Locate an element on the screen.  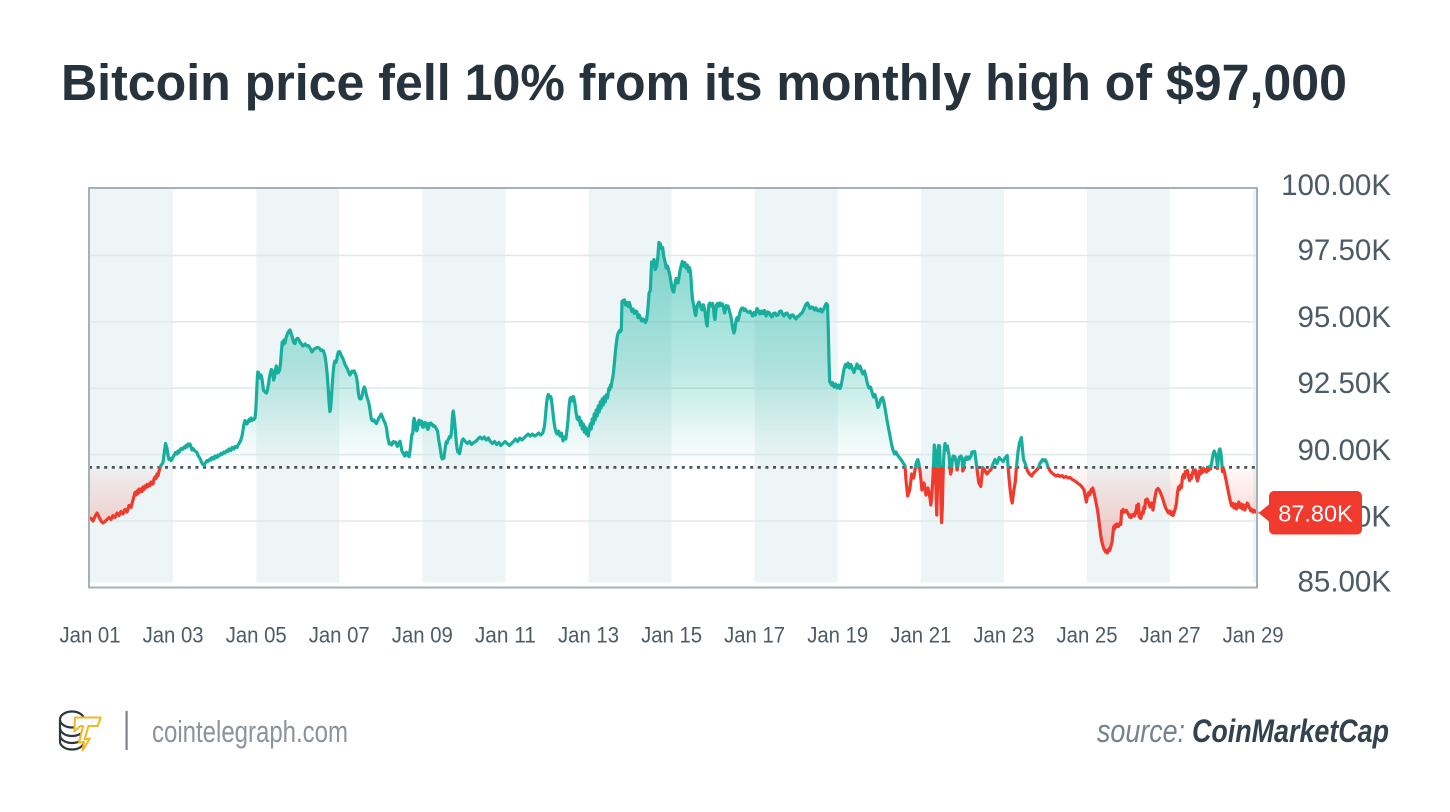
svg-text: CoinMarketCap is located at coordinates (1290, 731).